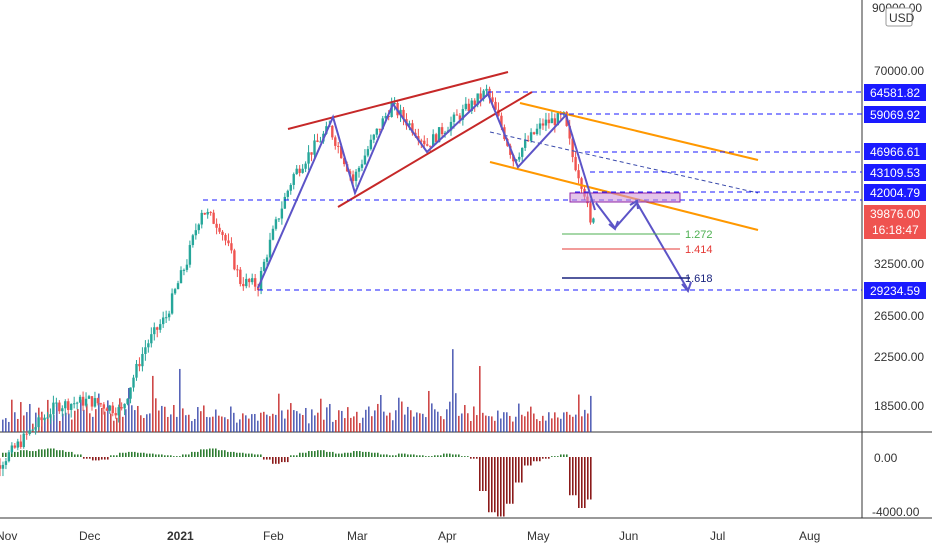 The width and height of the screenshot is (932, 550). Describe the element at coordinates (895, 291) in the screenshot. I see `price-tag-29234: 29234.59` at that location.